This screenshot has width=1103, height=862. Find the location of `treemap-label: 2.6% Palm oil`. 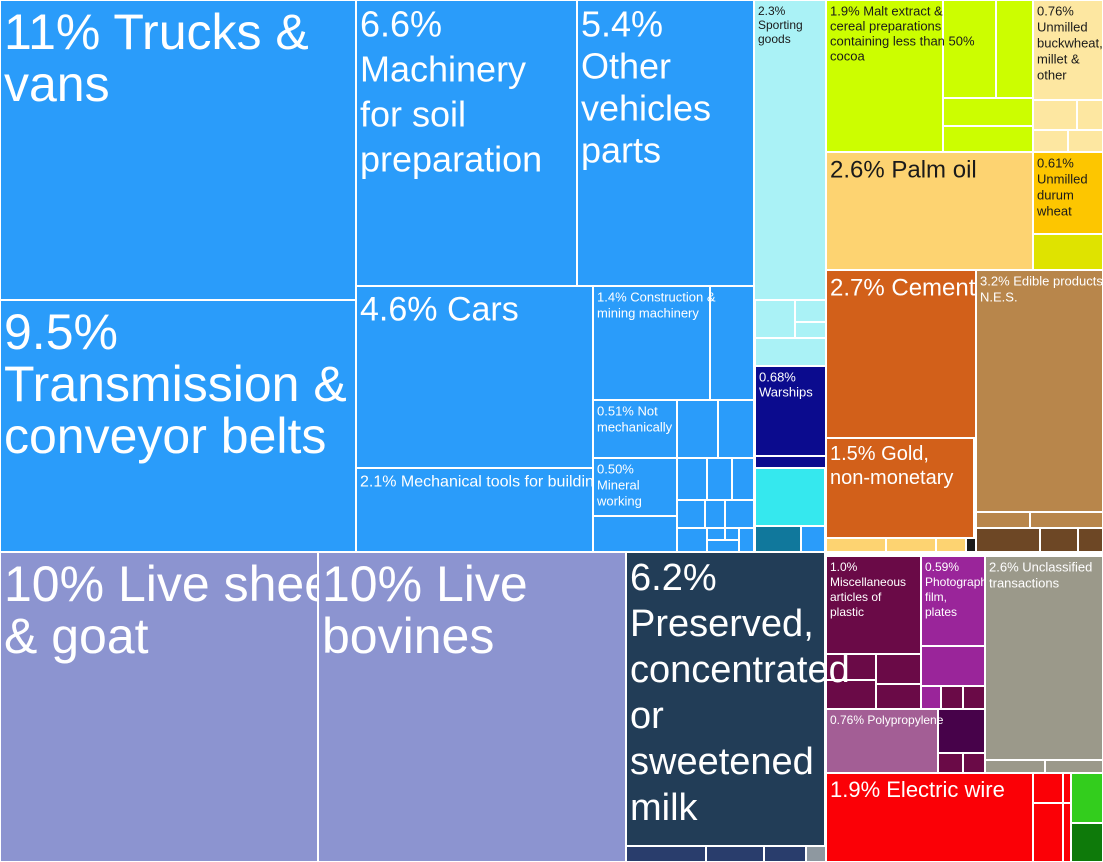

treemap-label: 2.6% Palm oil is located at coordinates (903, 170).